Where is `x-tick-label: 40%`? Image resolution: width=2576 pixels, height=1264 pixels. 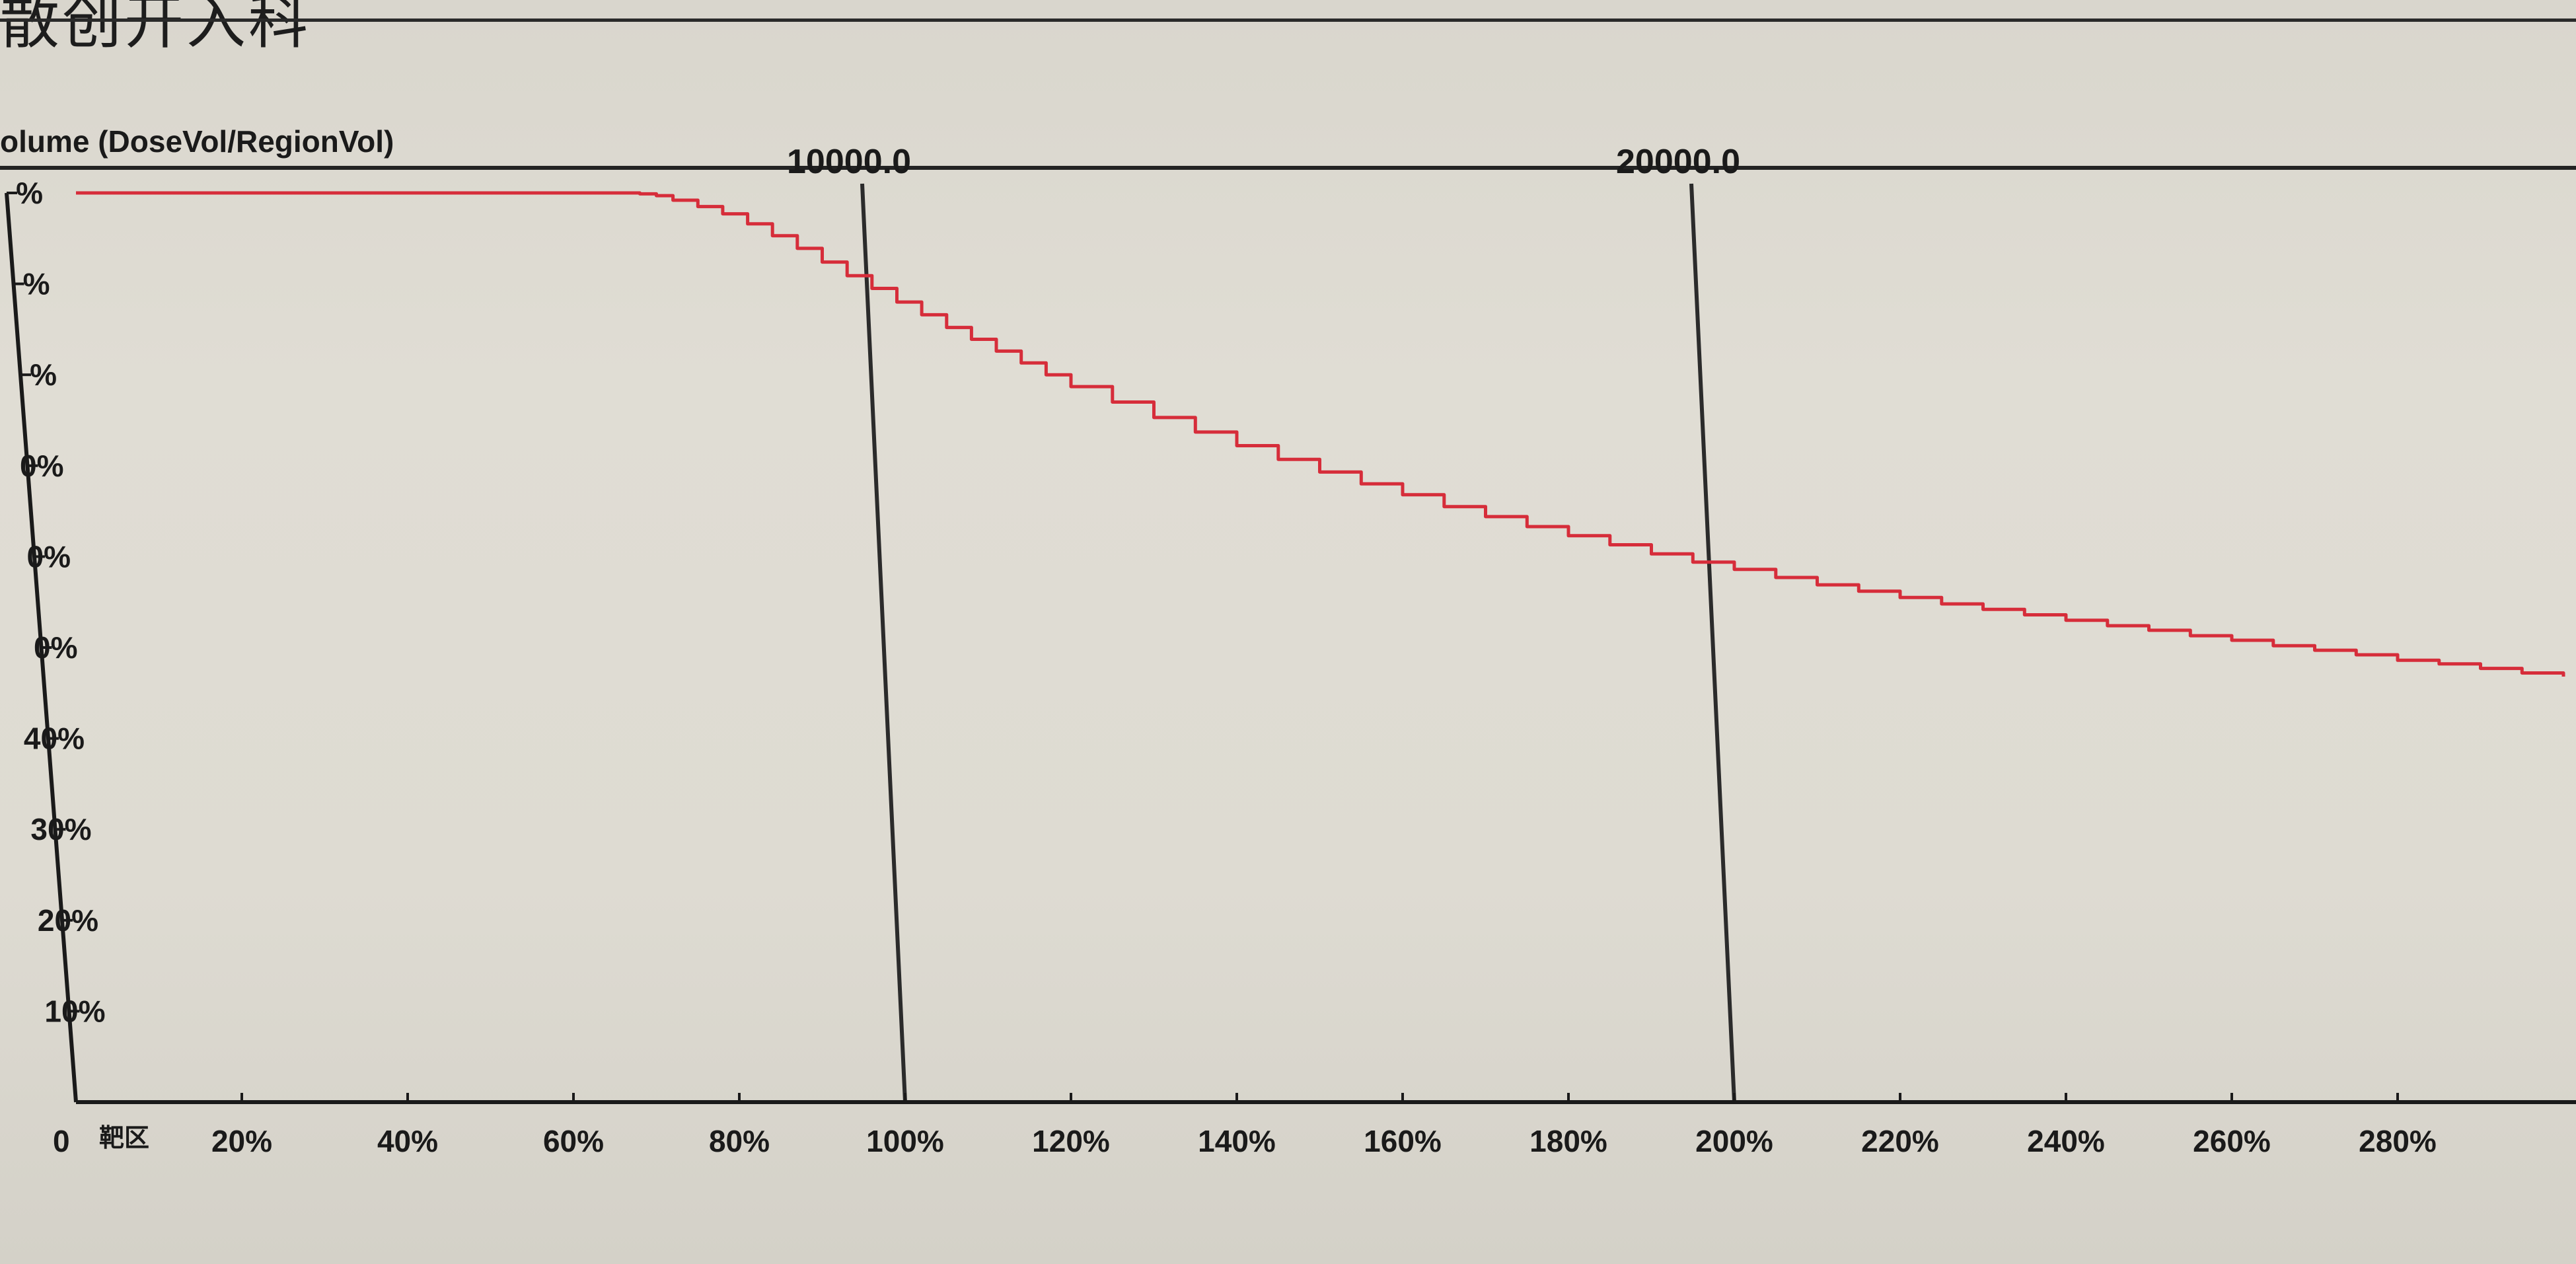
x-tick-label: 40% is located at coordinates (407, 1141).